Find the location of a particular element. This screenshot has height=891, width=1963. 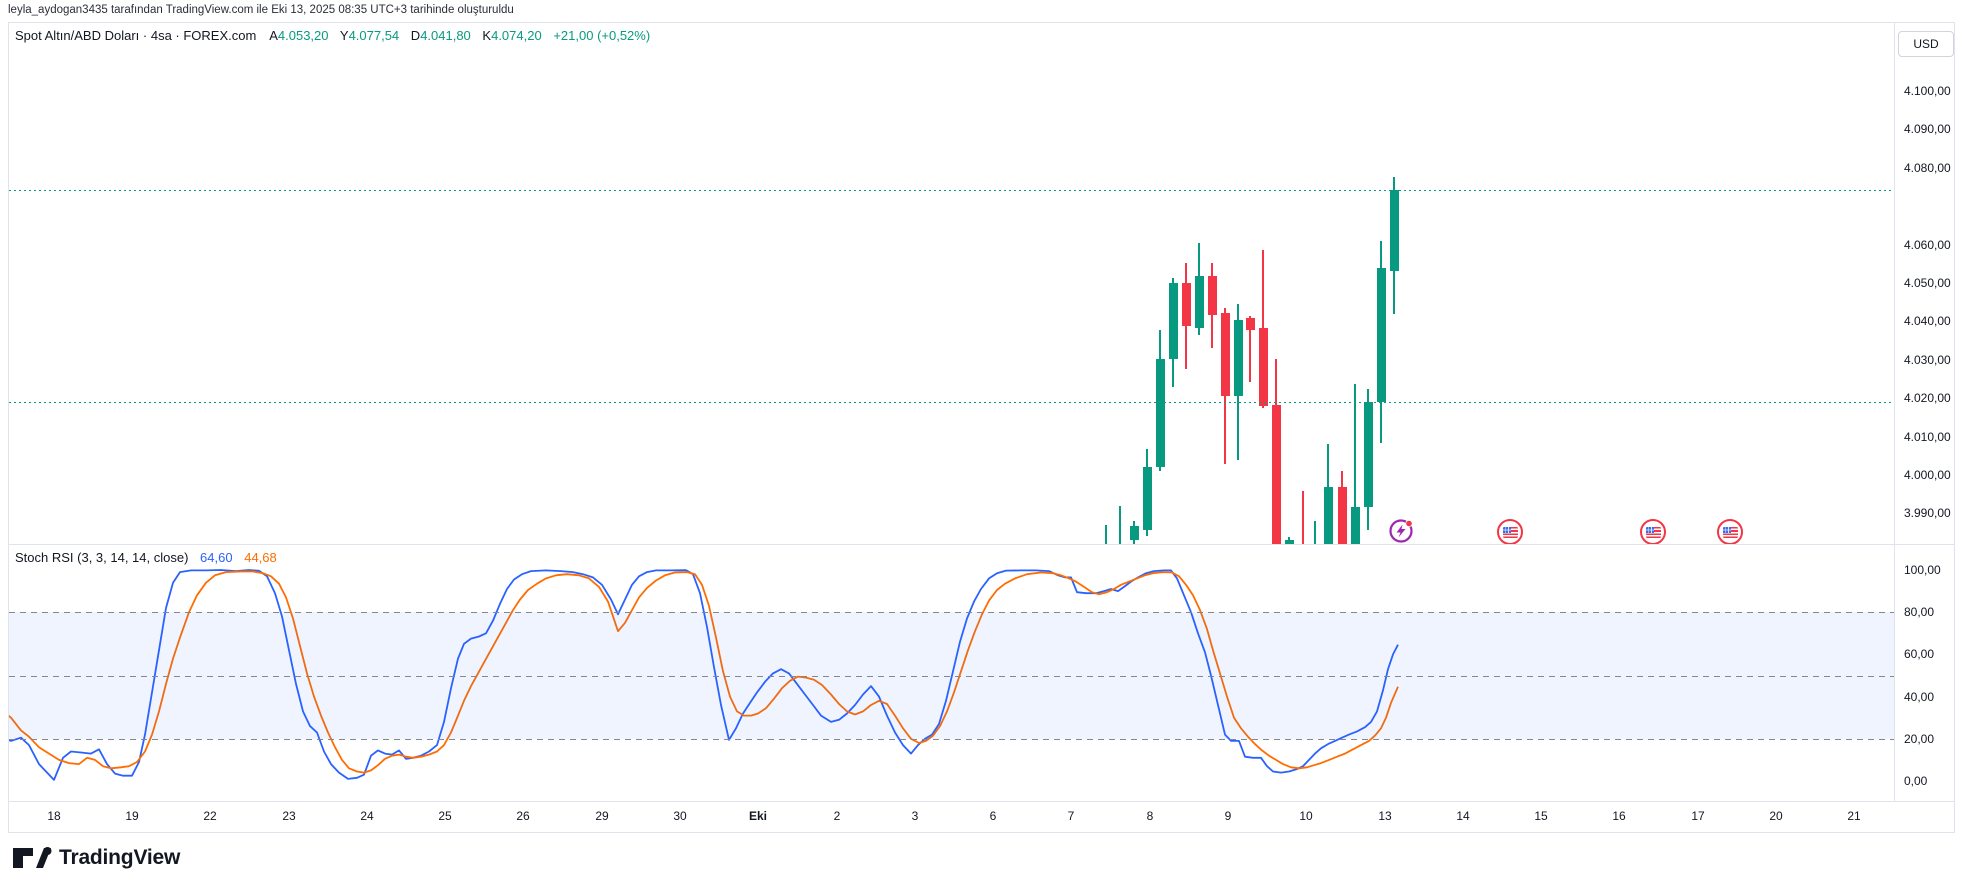

rsi-tick-label: 0,00 is located at coordinates (1916, 781).